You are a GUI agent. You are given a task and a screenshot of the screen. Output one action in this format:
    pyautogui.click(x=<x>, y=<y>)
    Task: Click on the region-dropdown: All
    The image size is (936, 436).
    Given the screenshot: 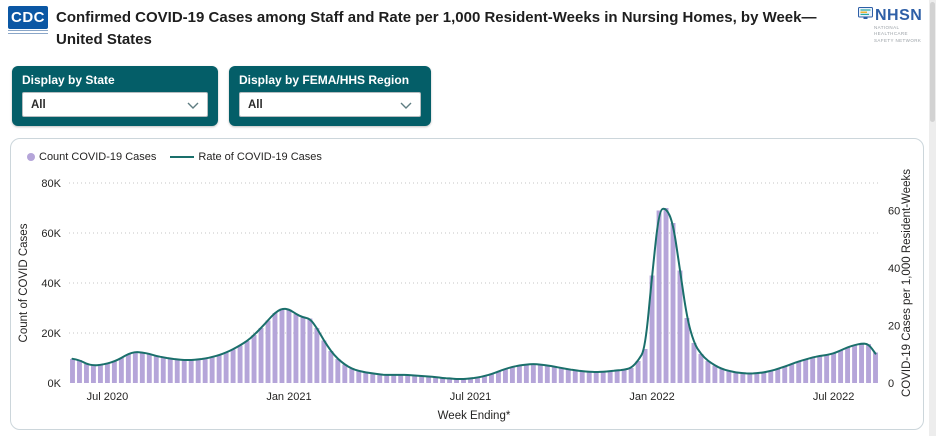 What is the action you would take?
    pyautogui.click(x=330, y=104)
    